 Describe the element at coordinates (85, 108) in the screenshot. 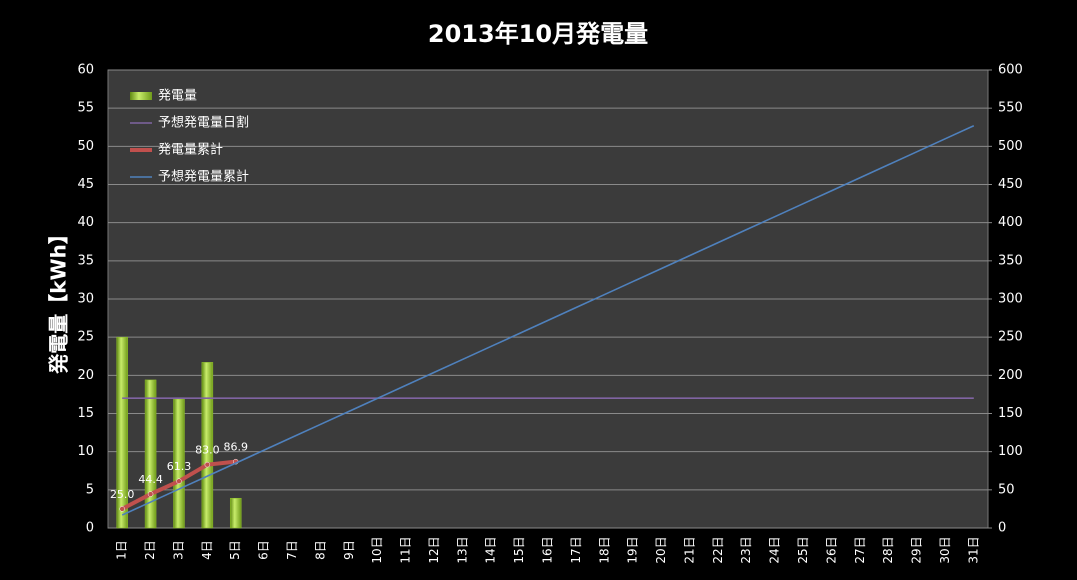

I see `y-tick-label: 55` at that location.